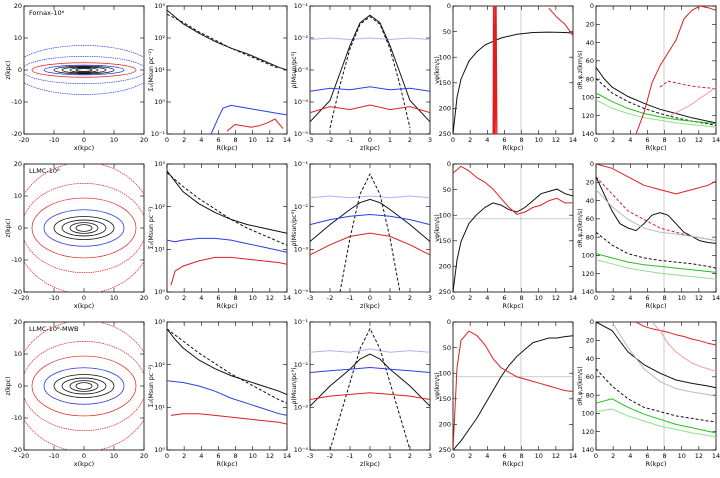 The height and width of the screenshot is (478, 720). I want to click on x-tick-label: 3, so click(430, 298).